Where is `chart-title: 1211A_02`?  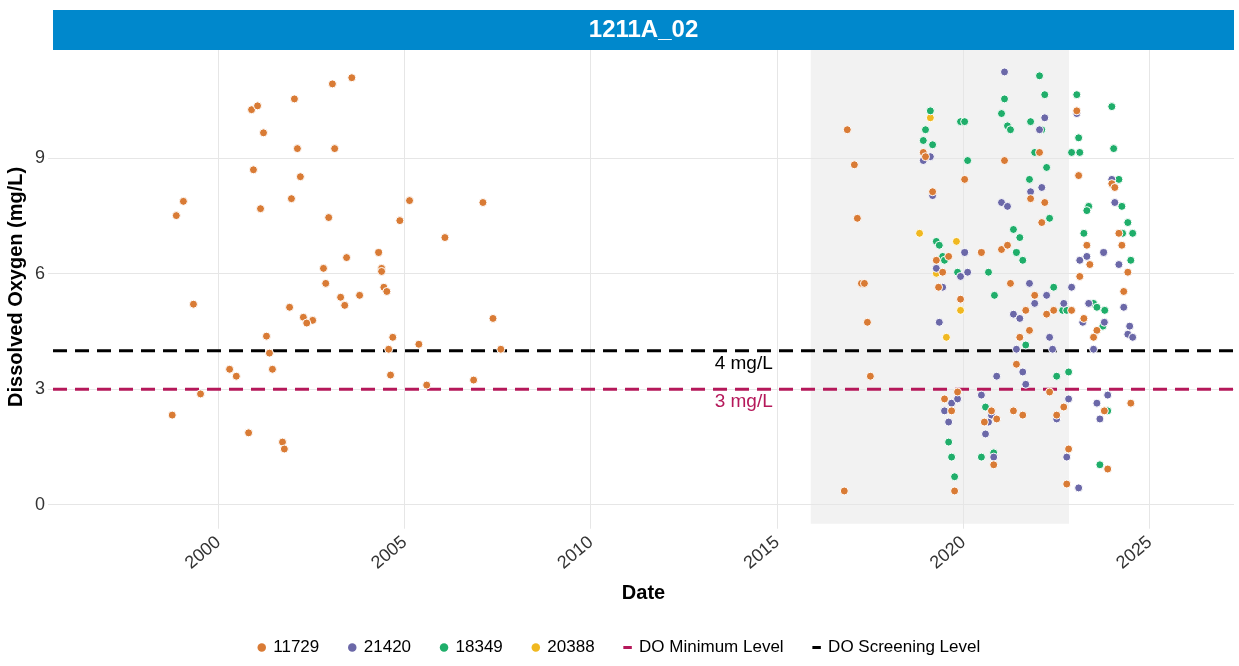 chart-title: 1211A_02 is located at coordinates (643, 28).